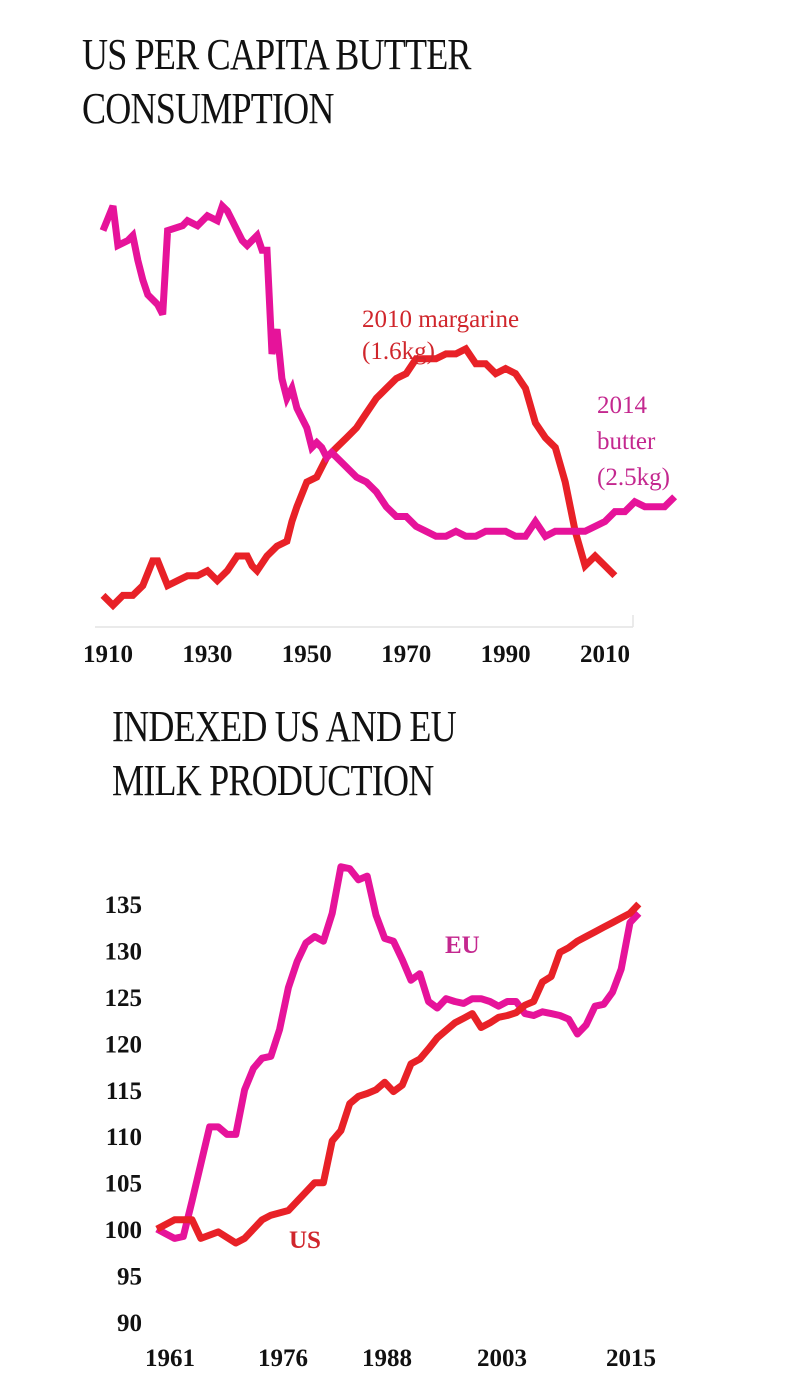 The image size is (790, 1395). What do you see at coordinates (284, 754) in the screenshot?
I see `chart-2-title: INDEXED US AND EU MILK PRODUCTION` at bounding box center [284, 754].